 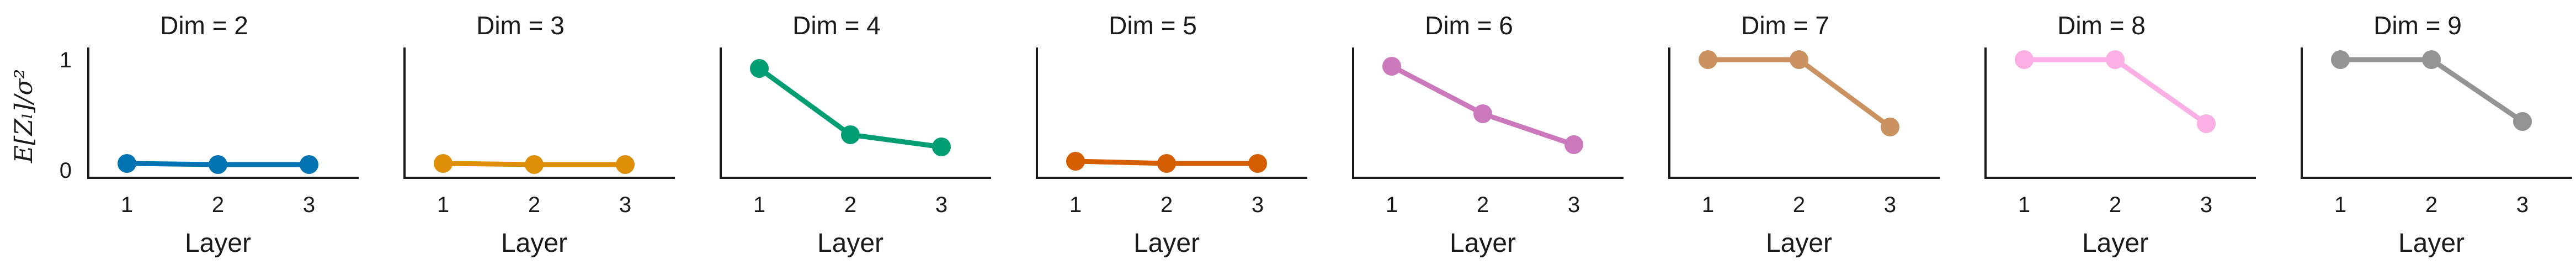 I want to click on panel-title: Dim = 3, so click(x=520, y=25).